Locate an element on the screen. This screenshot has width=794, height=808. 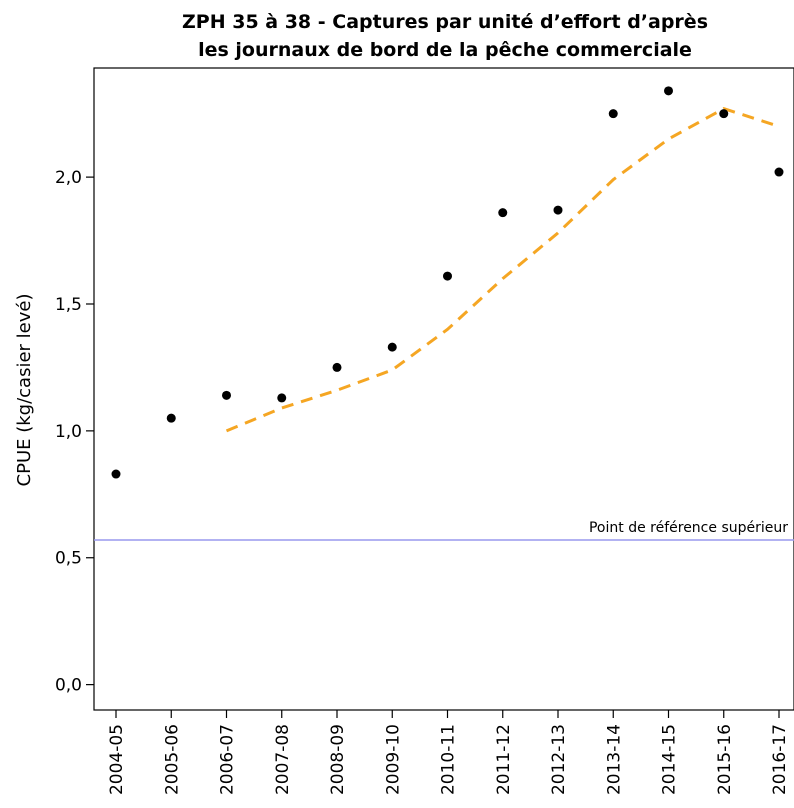
x-tick-label: 2012-13 is located at coordinates (559, 759).